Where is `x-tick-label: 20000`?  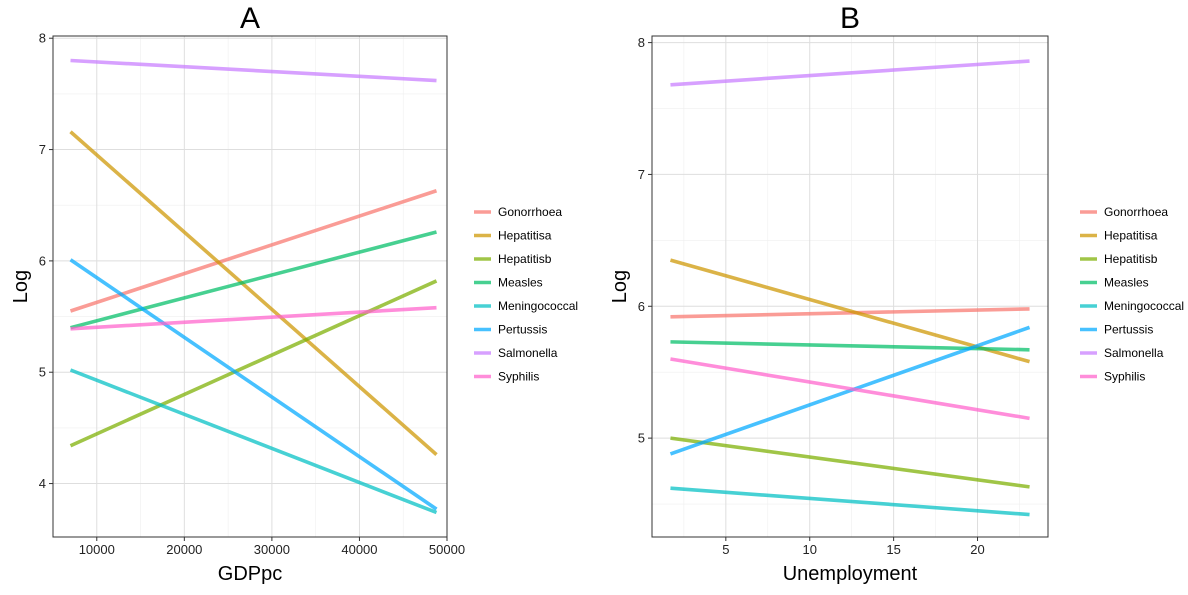
x-tick-label: 20000 is located at coordinates (184, 549).